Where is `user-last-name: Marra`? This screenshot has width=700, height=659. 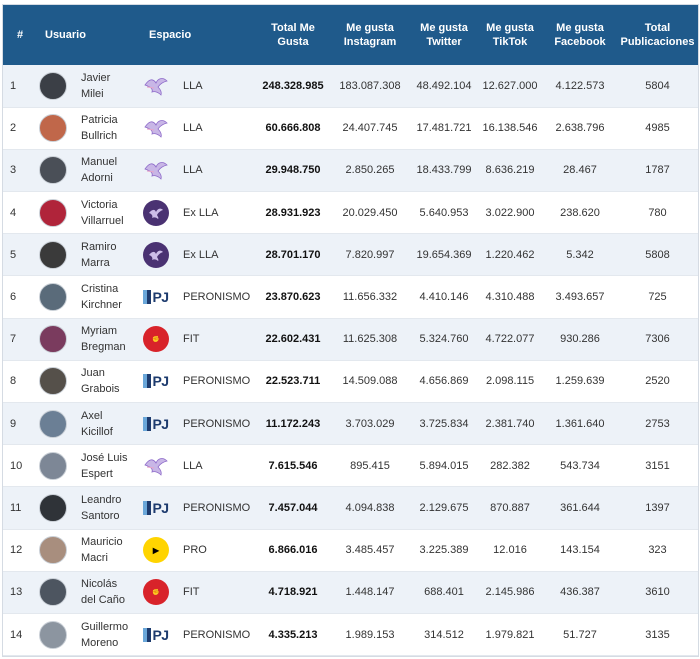
user-last-name: Marra is located at coordinates (95, 262).